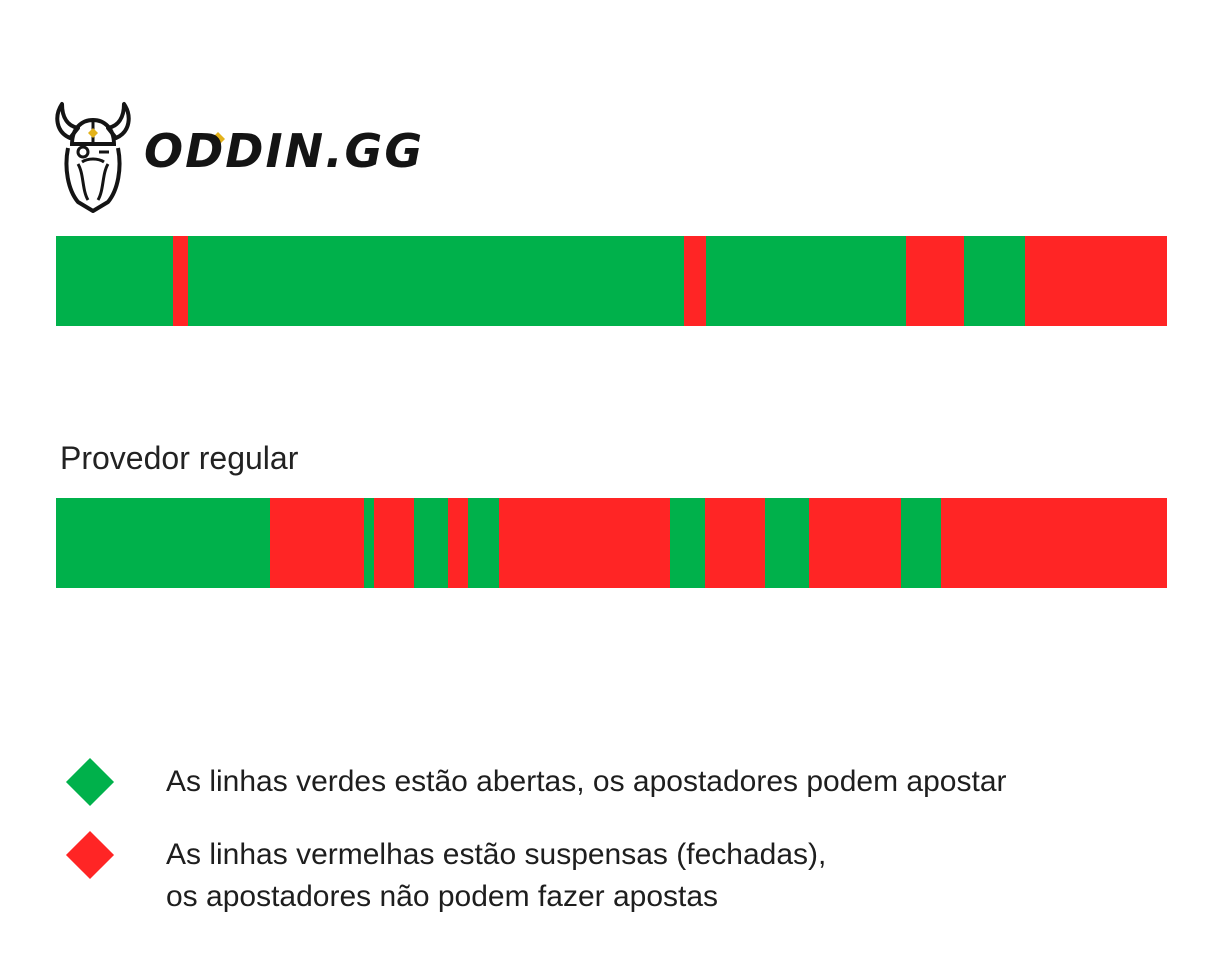 The height and width of the screenshot is (965, 1222). Describe the element at coordinates (90, 855) in the screenshot. I see `red-diamond-icon` at that location.